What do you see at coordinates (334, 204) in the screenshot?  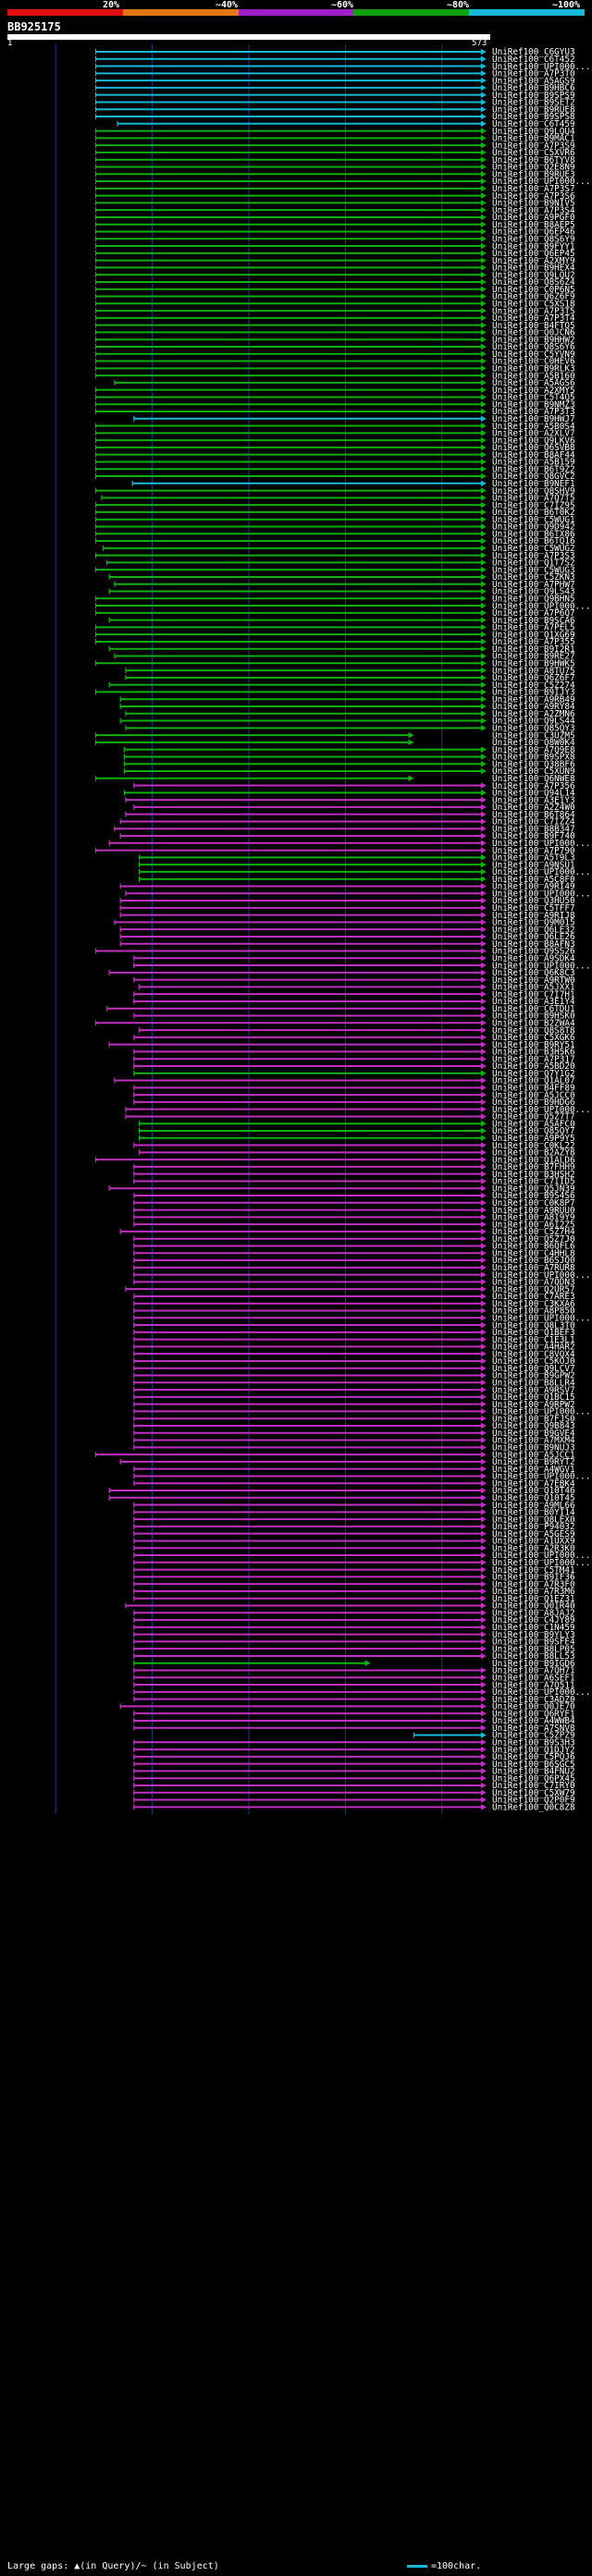 I see `hit-row: UniRef100_B9NIV5` at bounding box center [334, 204].